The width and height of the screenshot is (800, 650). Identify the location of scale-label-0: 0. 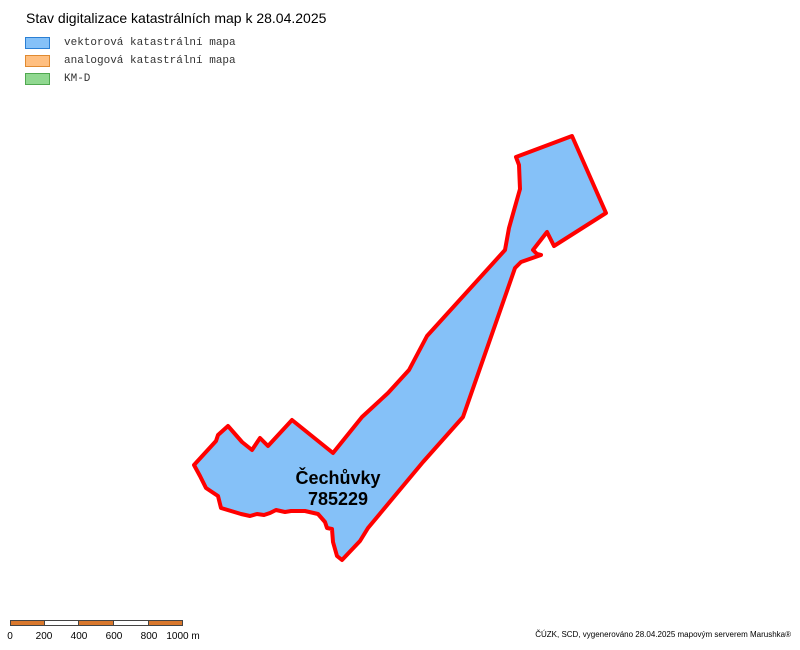
(10, 636).